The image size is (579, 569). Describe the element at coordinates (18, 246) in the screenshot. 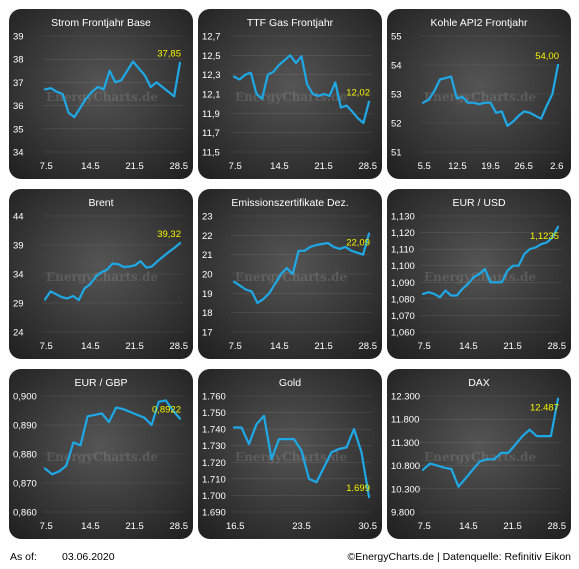

I see `y-tick-label: 39` at that location.